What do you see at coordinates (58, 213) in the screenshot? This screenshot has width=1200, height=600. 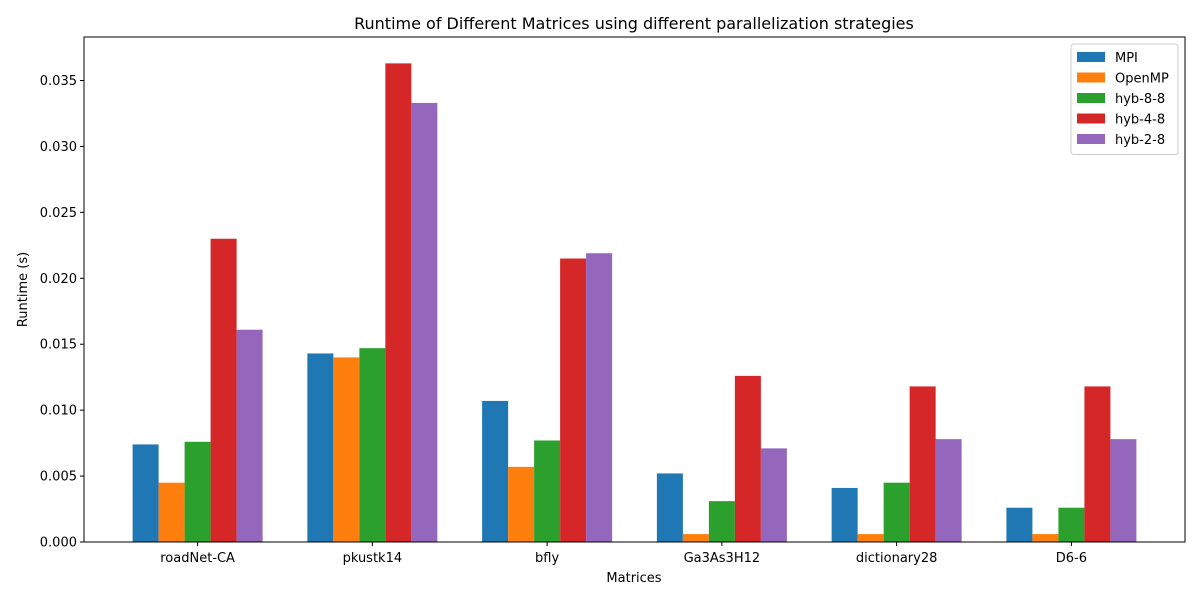 I see `y-tick-label: 0.025` at bounding box center [58, 213].